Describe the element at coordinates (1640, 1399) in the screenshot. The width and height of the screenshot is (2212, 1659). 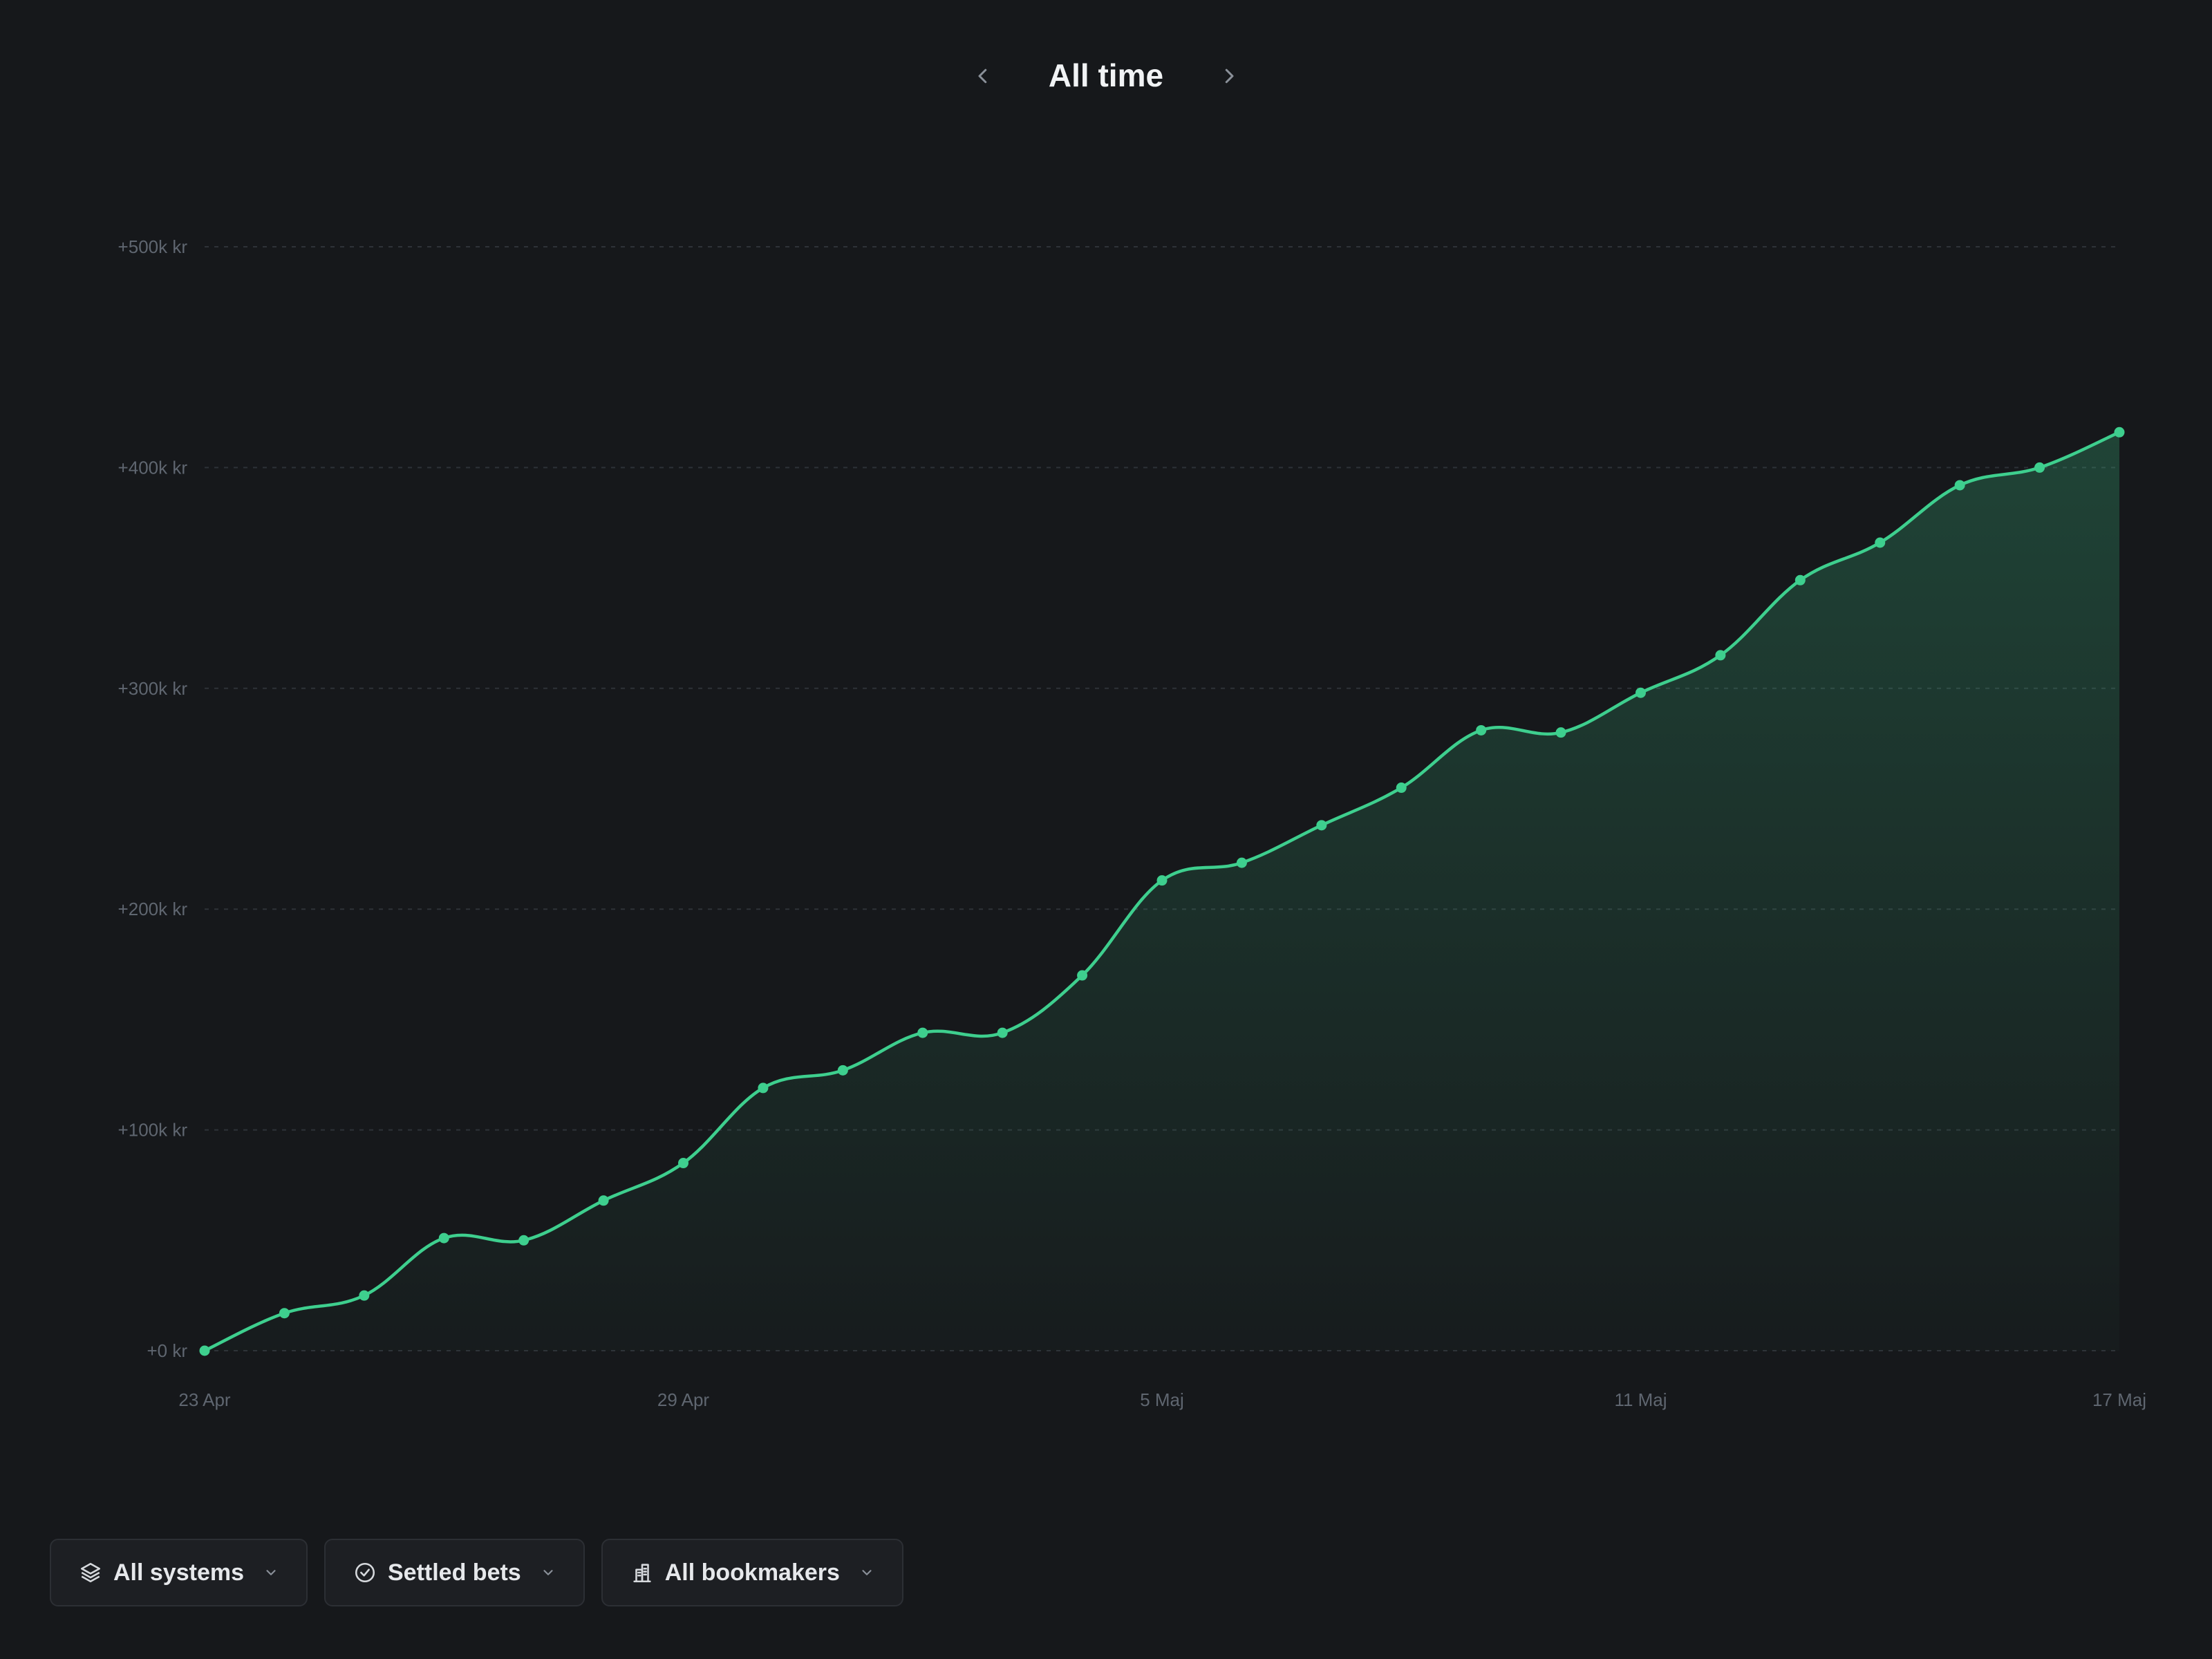
I see `x-tick-label: 11 Maj` at that location.